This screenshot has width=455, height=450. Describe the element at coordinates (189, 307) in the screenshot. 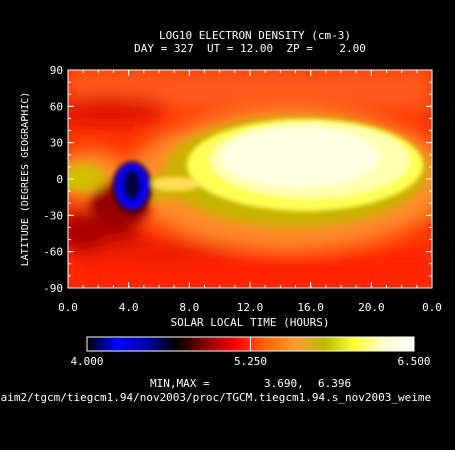

I see `x-tick-label: 8.0` at that location.